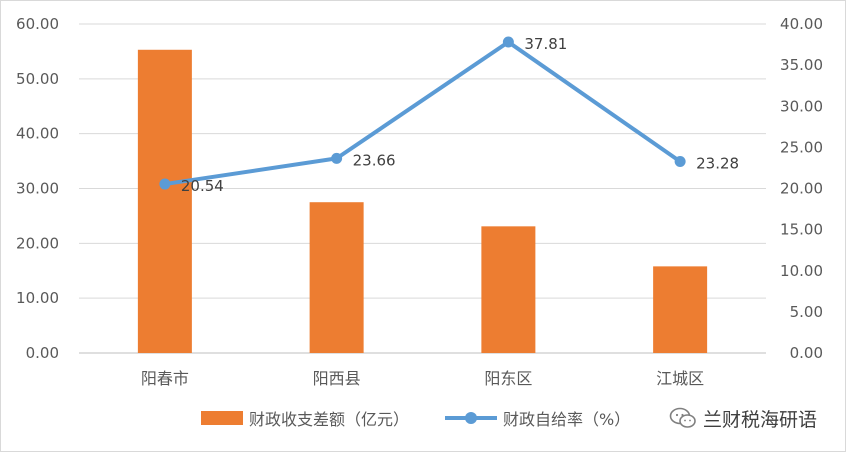  I want to click on legend-item-bar: 财政收支差额（亿元）, so click(305, 418).